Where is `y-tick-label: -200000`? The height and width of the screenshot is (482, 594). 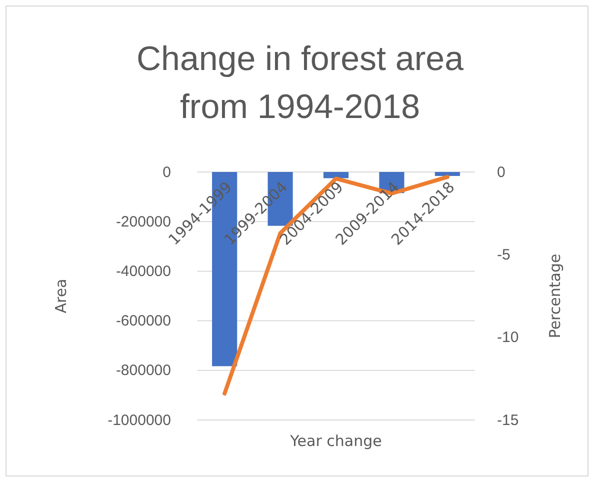
y-tick-label: -200000 is located at coordinates (143, 221).